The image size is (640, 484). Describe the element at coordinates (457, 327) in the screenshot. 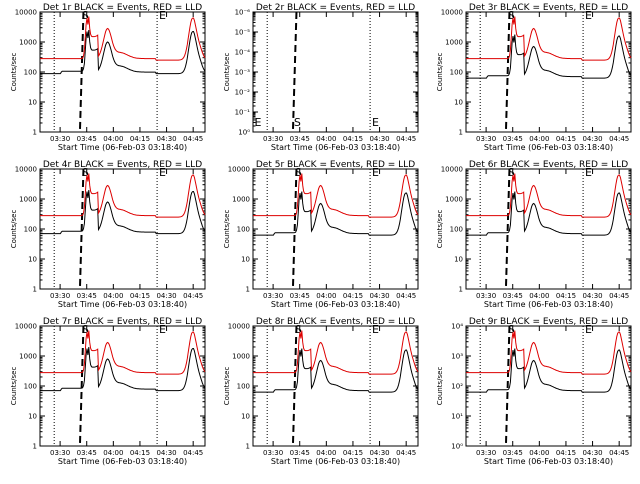

I see `y-tick-label: 10⁴` at that location.